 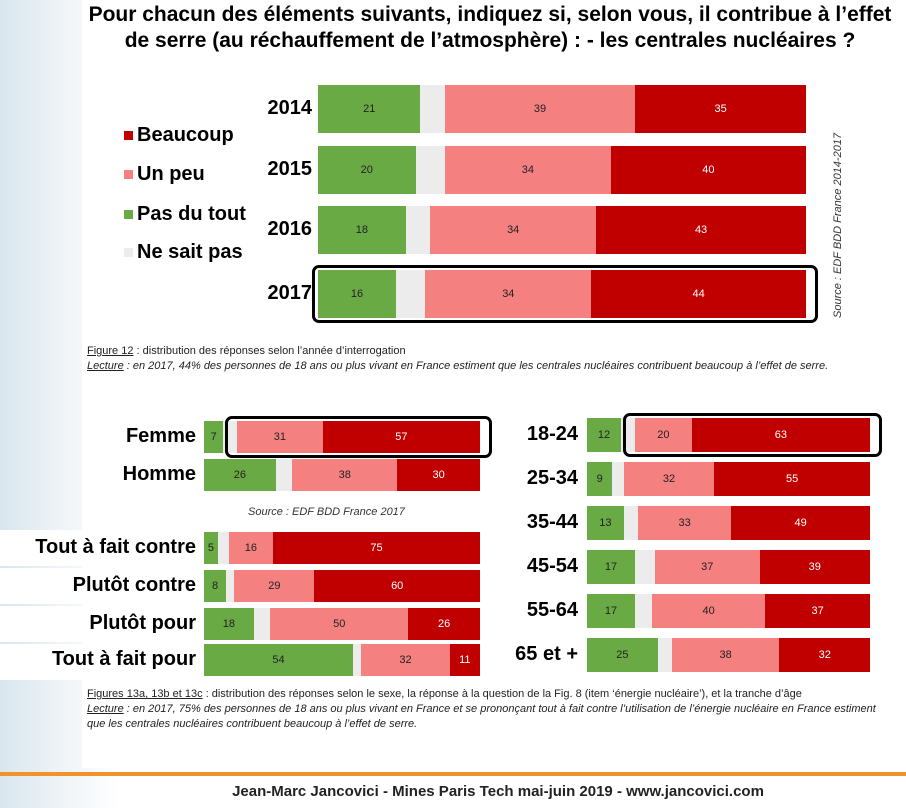 I want to click on segment-un-peu: 39, so click(x=540, y=109).